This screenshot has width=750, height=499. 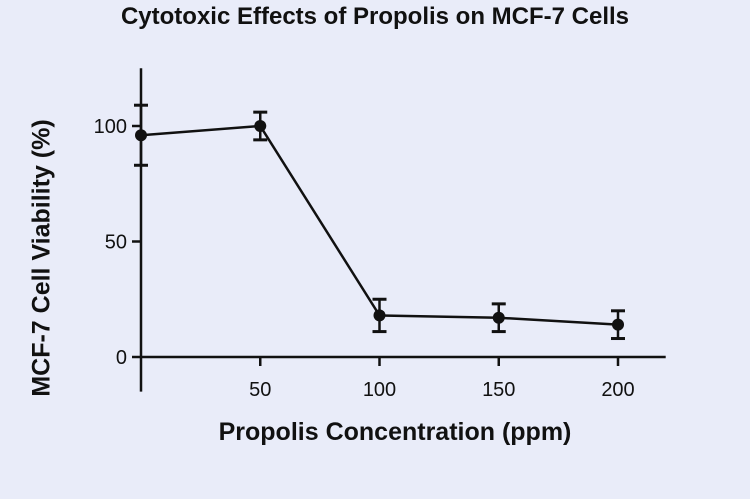 What do you see at coordinates (617, 390) in the screenshot?
I see `x-tick-label: 200` at bounding box center [617, 390].